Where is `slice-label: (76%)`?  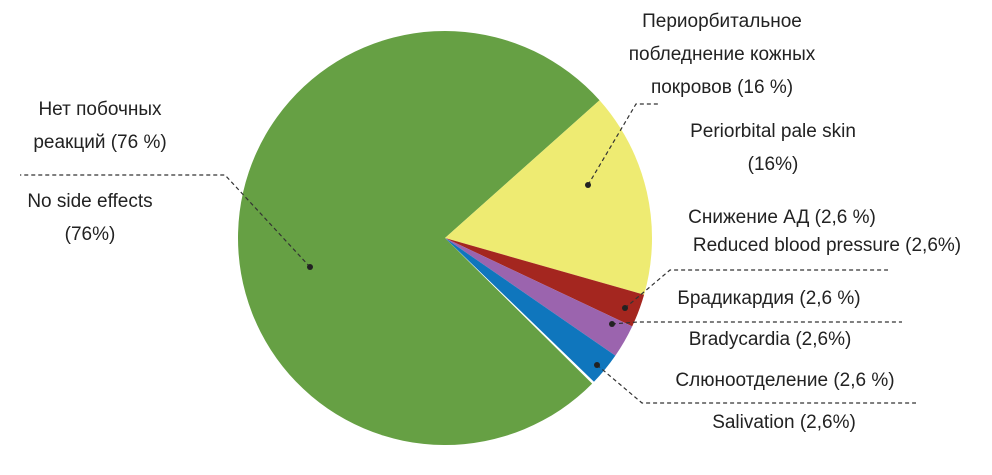
slice-label: (76%) is located at coordinates (90, 234).